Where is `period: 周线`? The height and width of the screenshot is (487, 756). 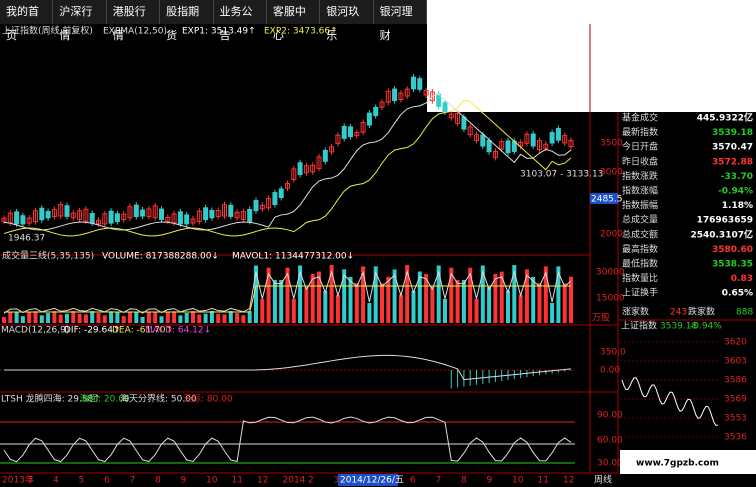
period: 周线 is located at coordinates (603, 480).